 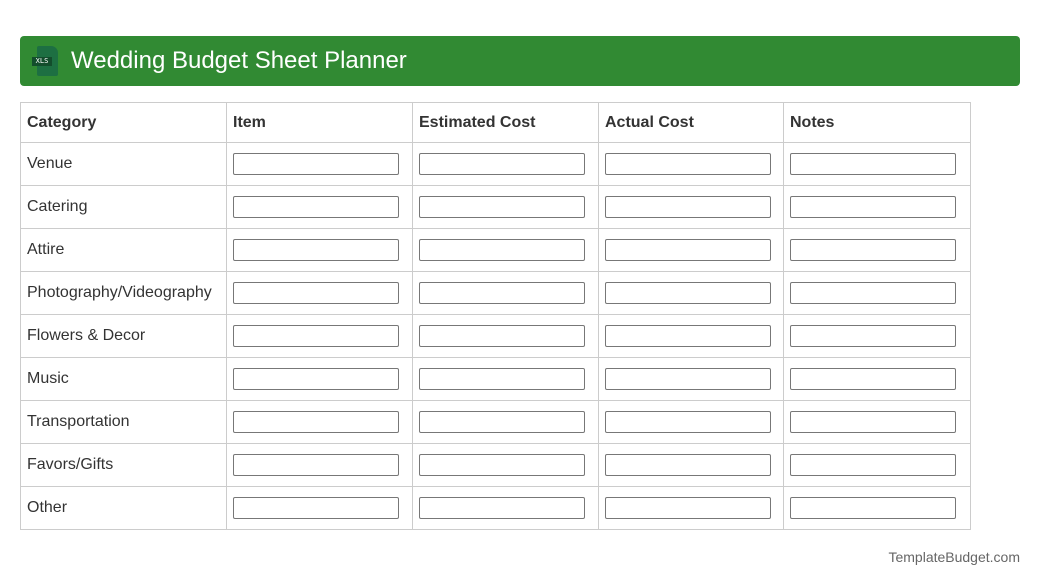 I want to click on table-row: Transportation, so click(x=495, y=422).